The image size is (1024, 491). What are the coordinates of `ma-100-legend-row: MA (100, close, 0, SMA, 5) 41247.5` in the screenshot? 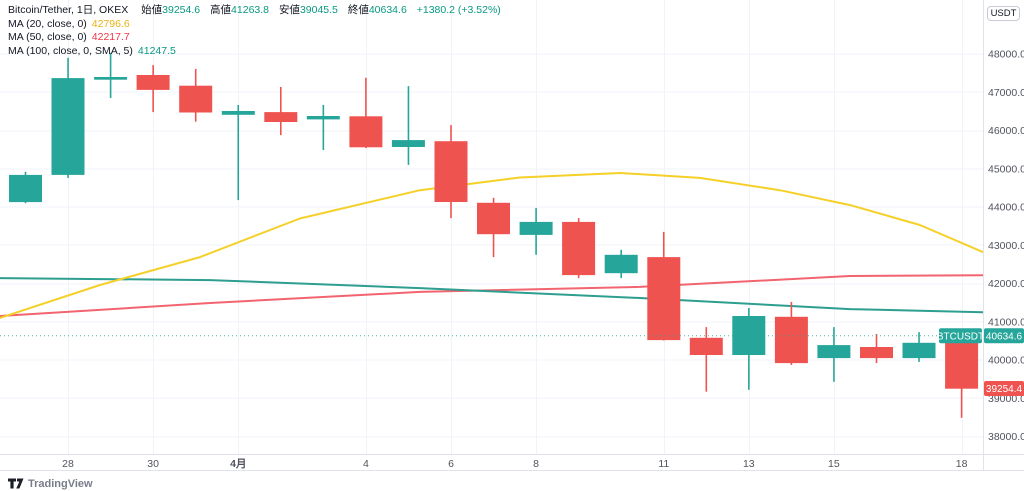 It's located at (92, 50).